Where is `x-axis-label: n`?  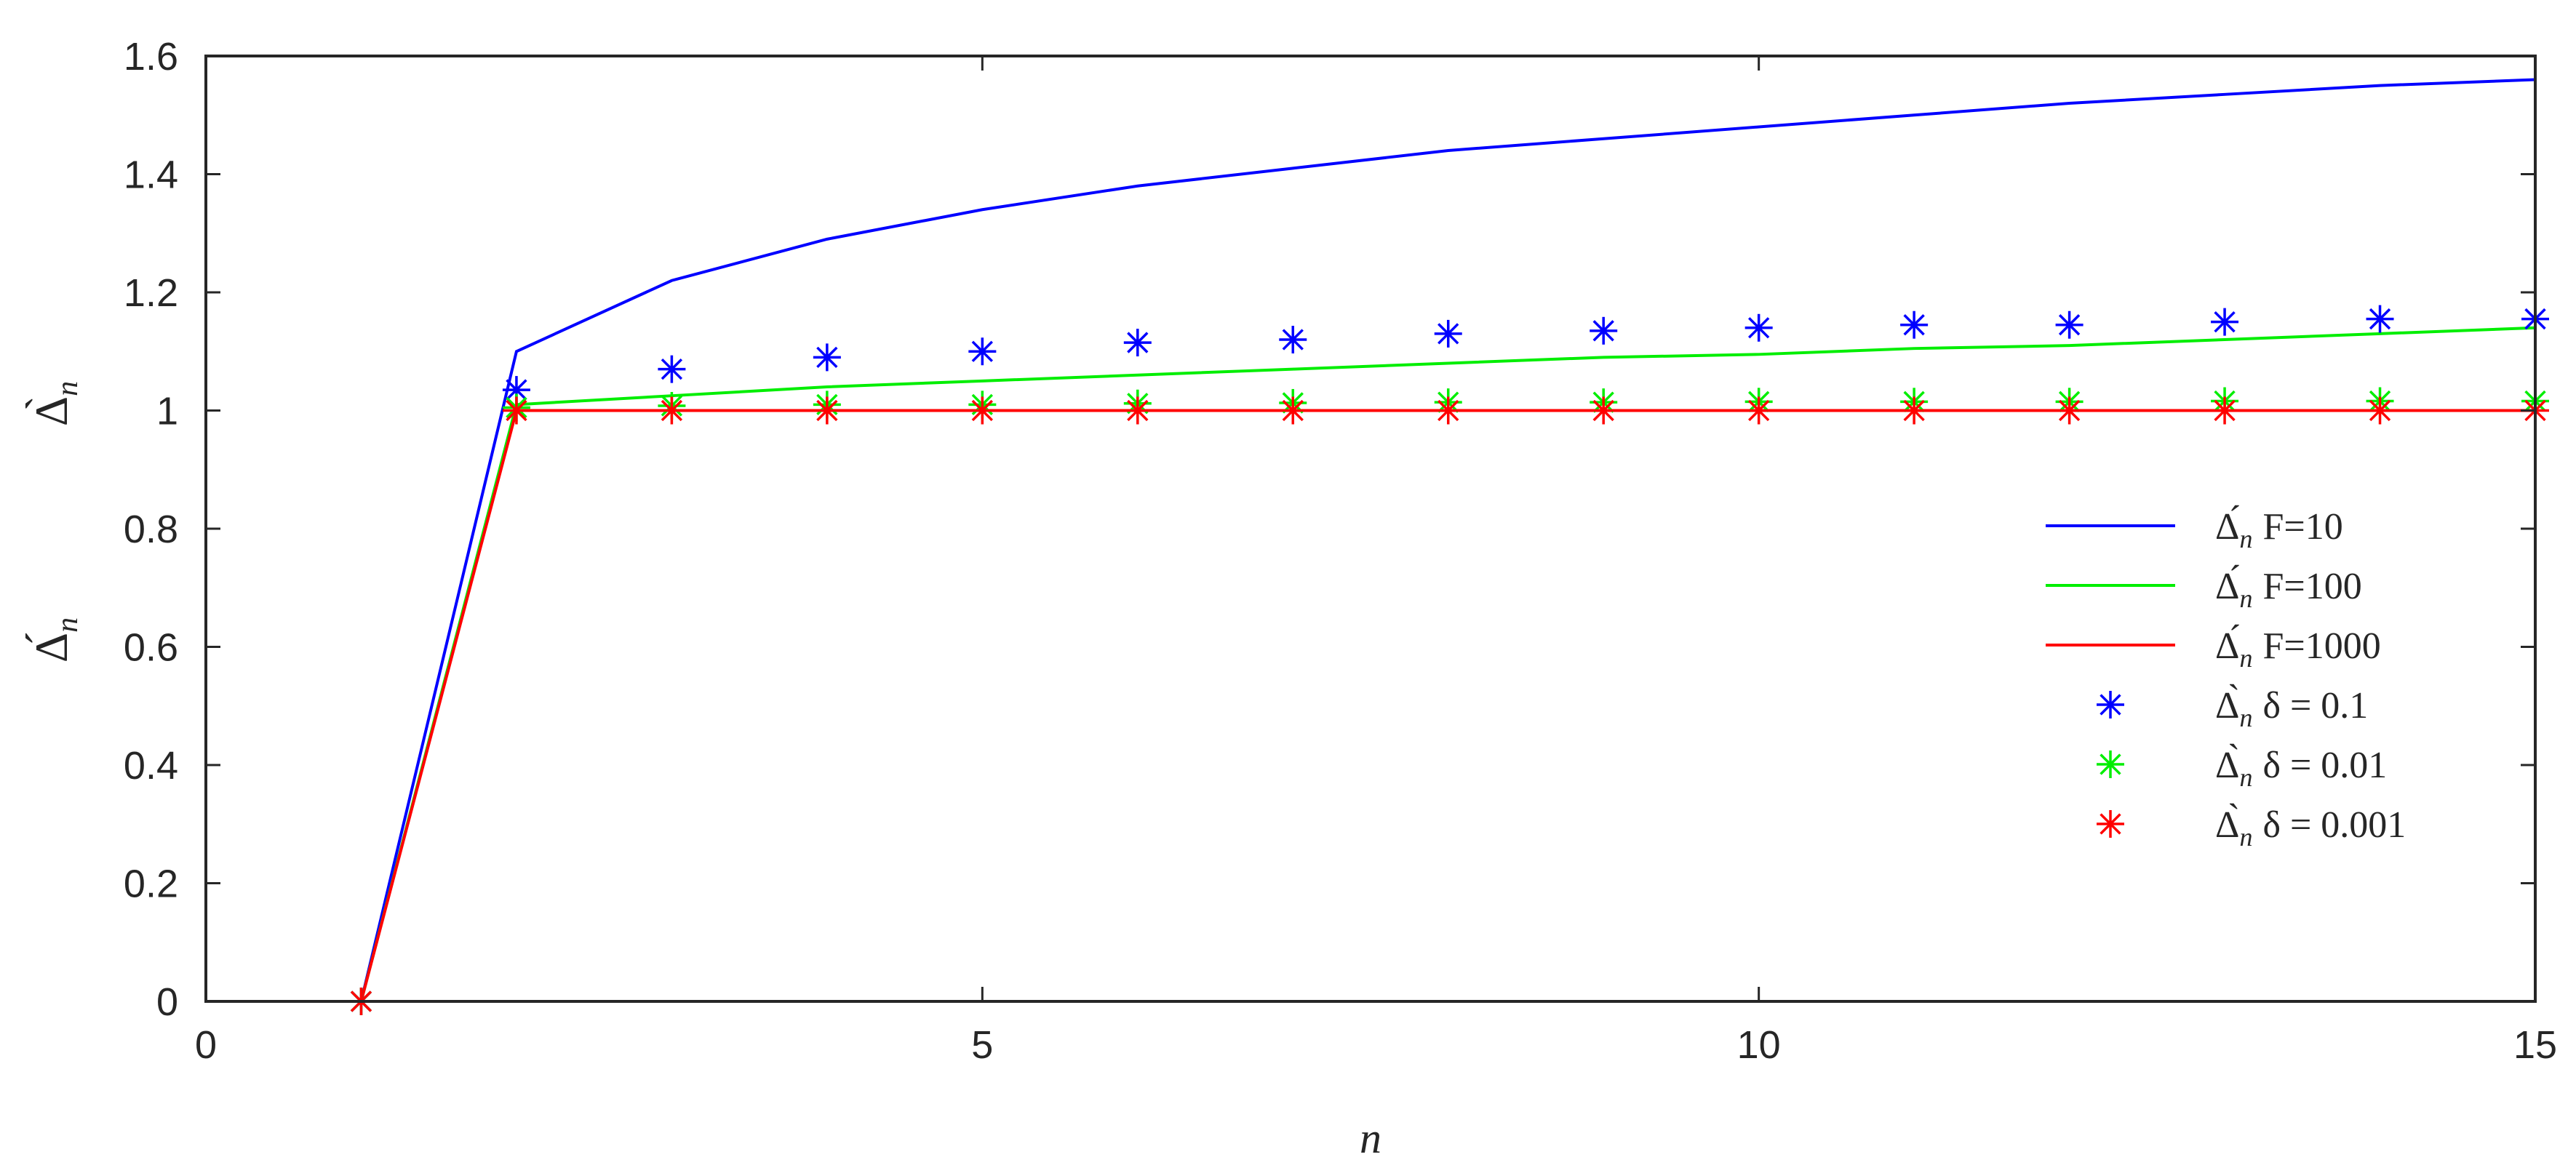 x-axis-label: n is located at coordinates (1370, 1138).